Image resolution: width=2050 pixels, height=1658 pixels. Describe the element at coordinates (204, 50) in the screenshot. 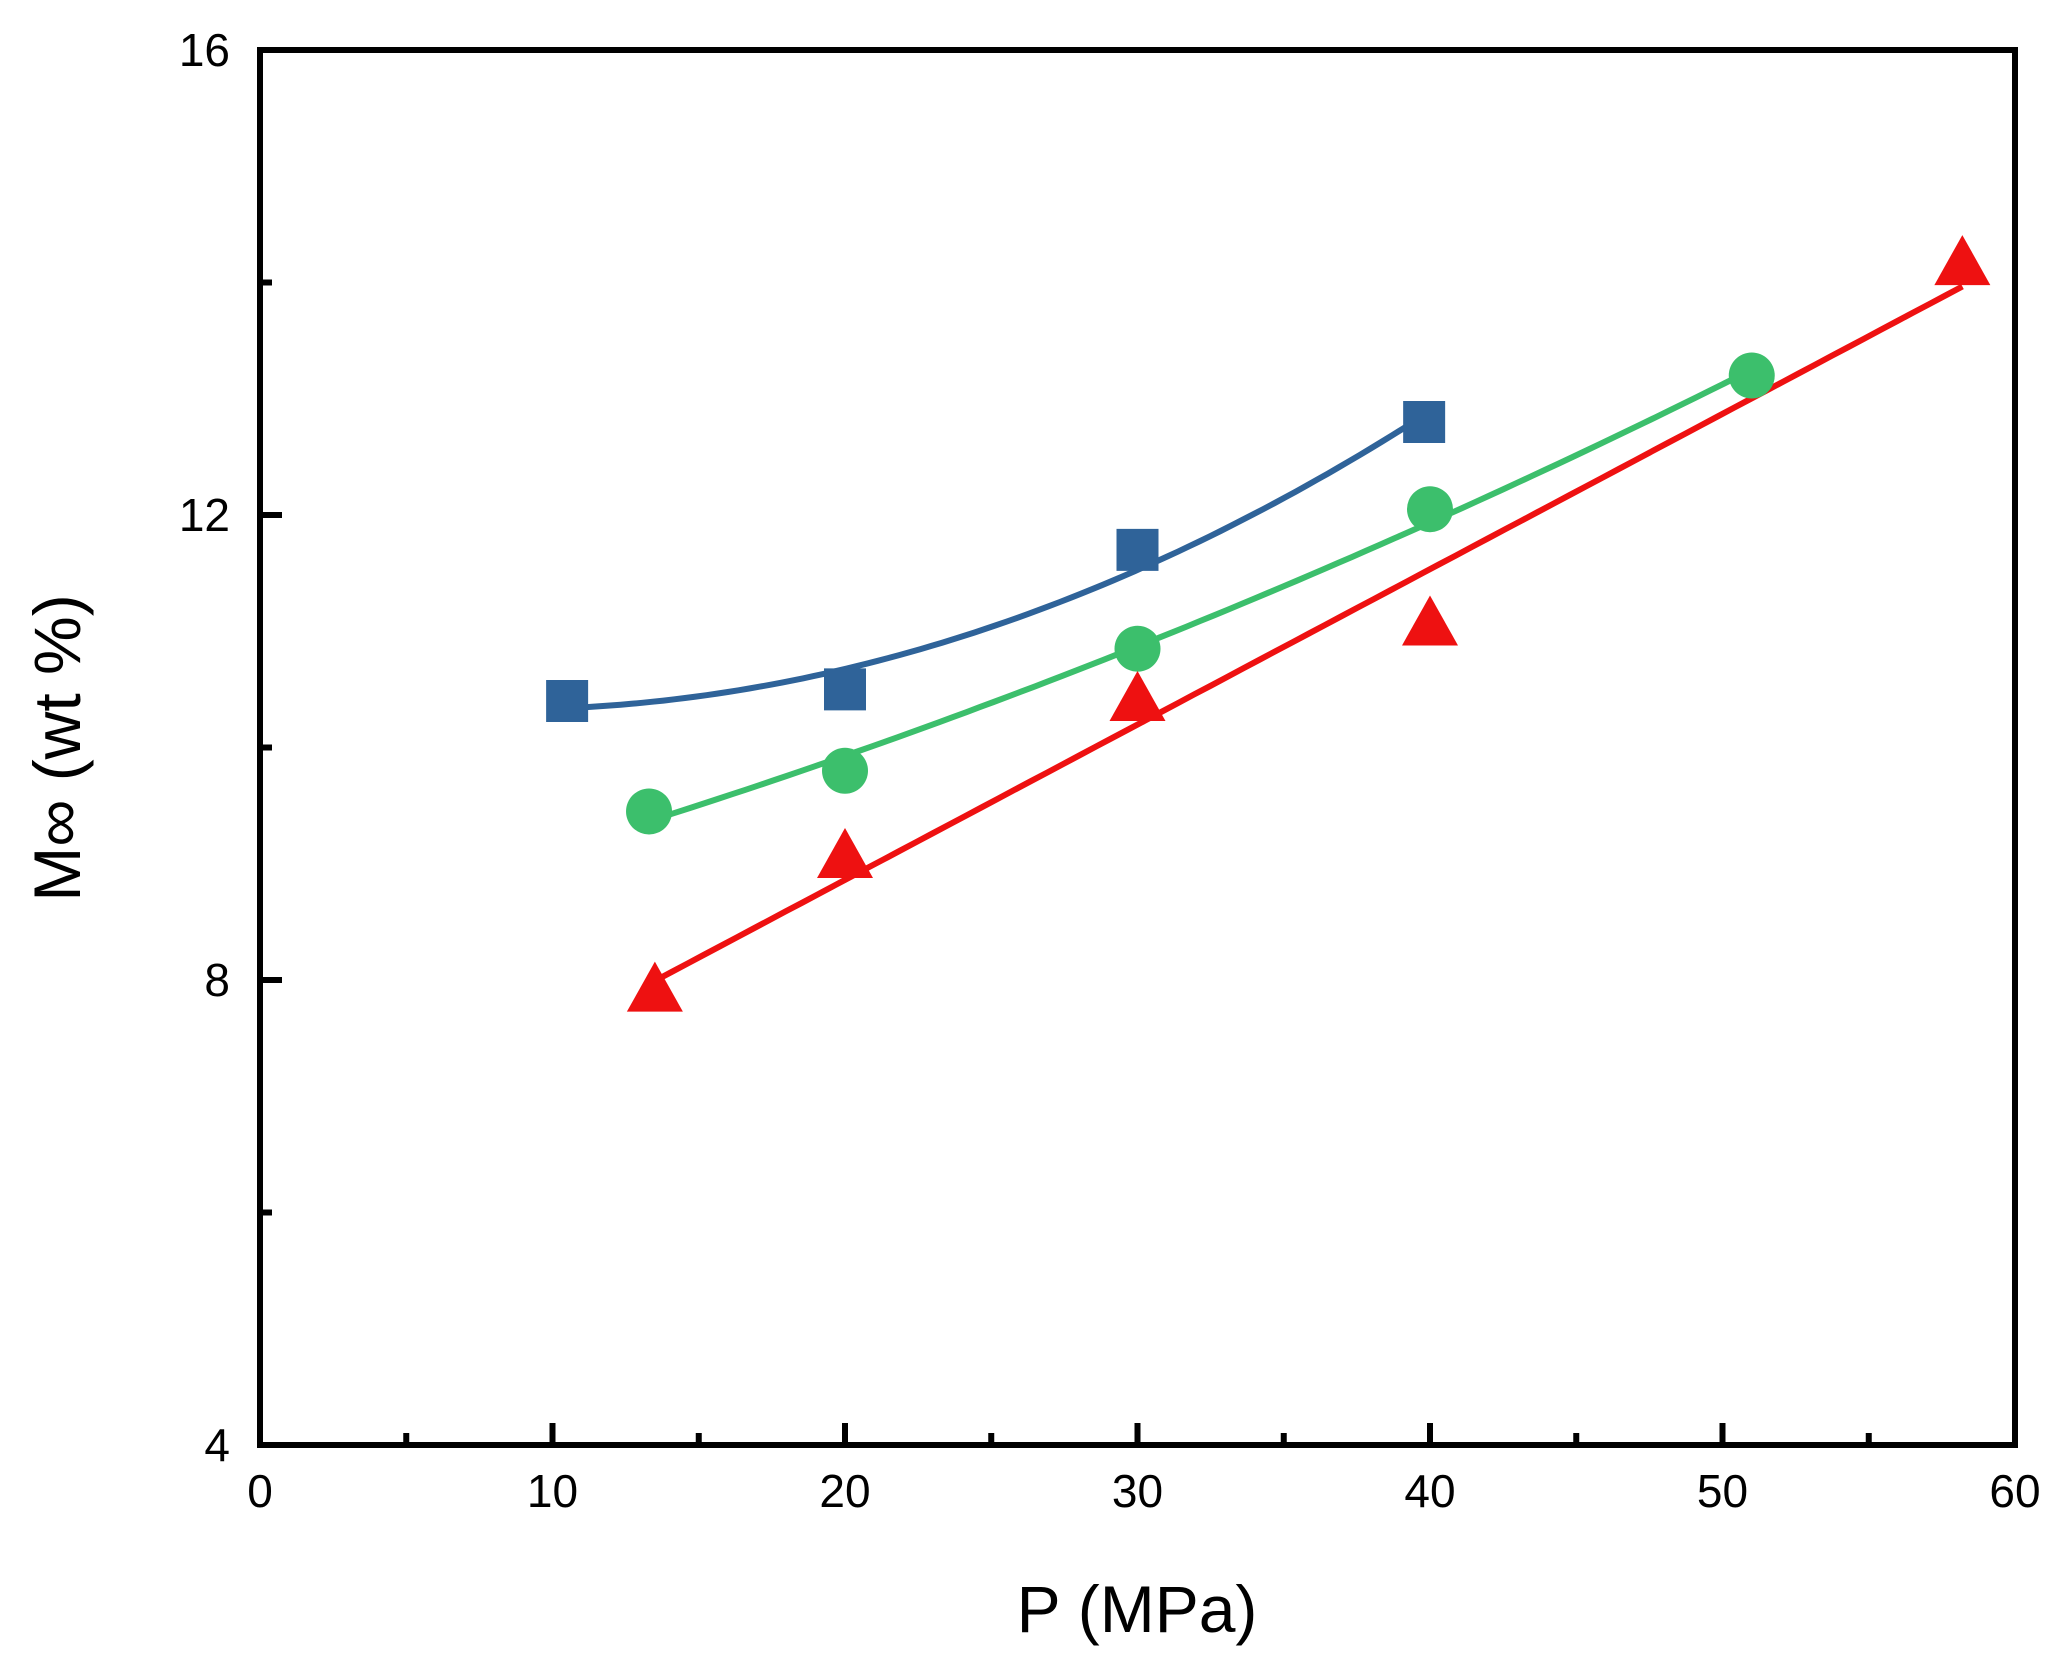

I see `y-tick-label: 16` at that location.